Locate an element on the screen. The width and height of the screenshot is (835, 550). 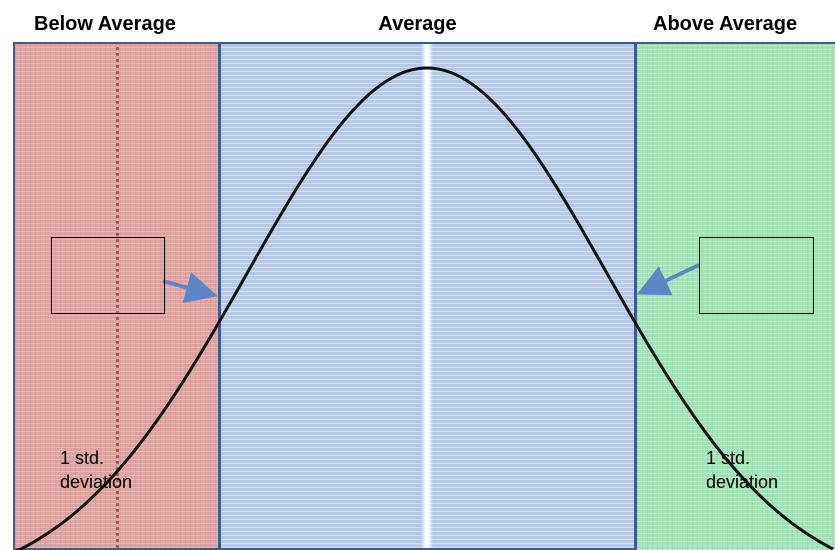
heading-average: Average is located at coordinates (417, 24).